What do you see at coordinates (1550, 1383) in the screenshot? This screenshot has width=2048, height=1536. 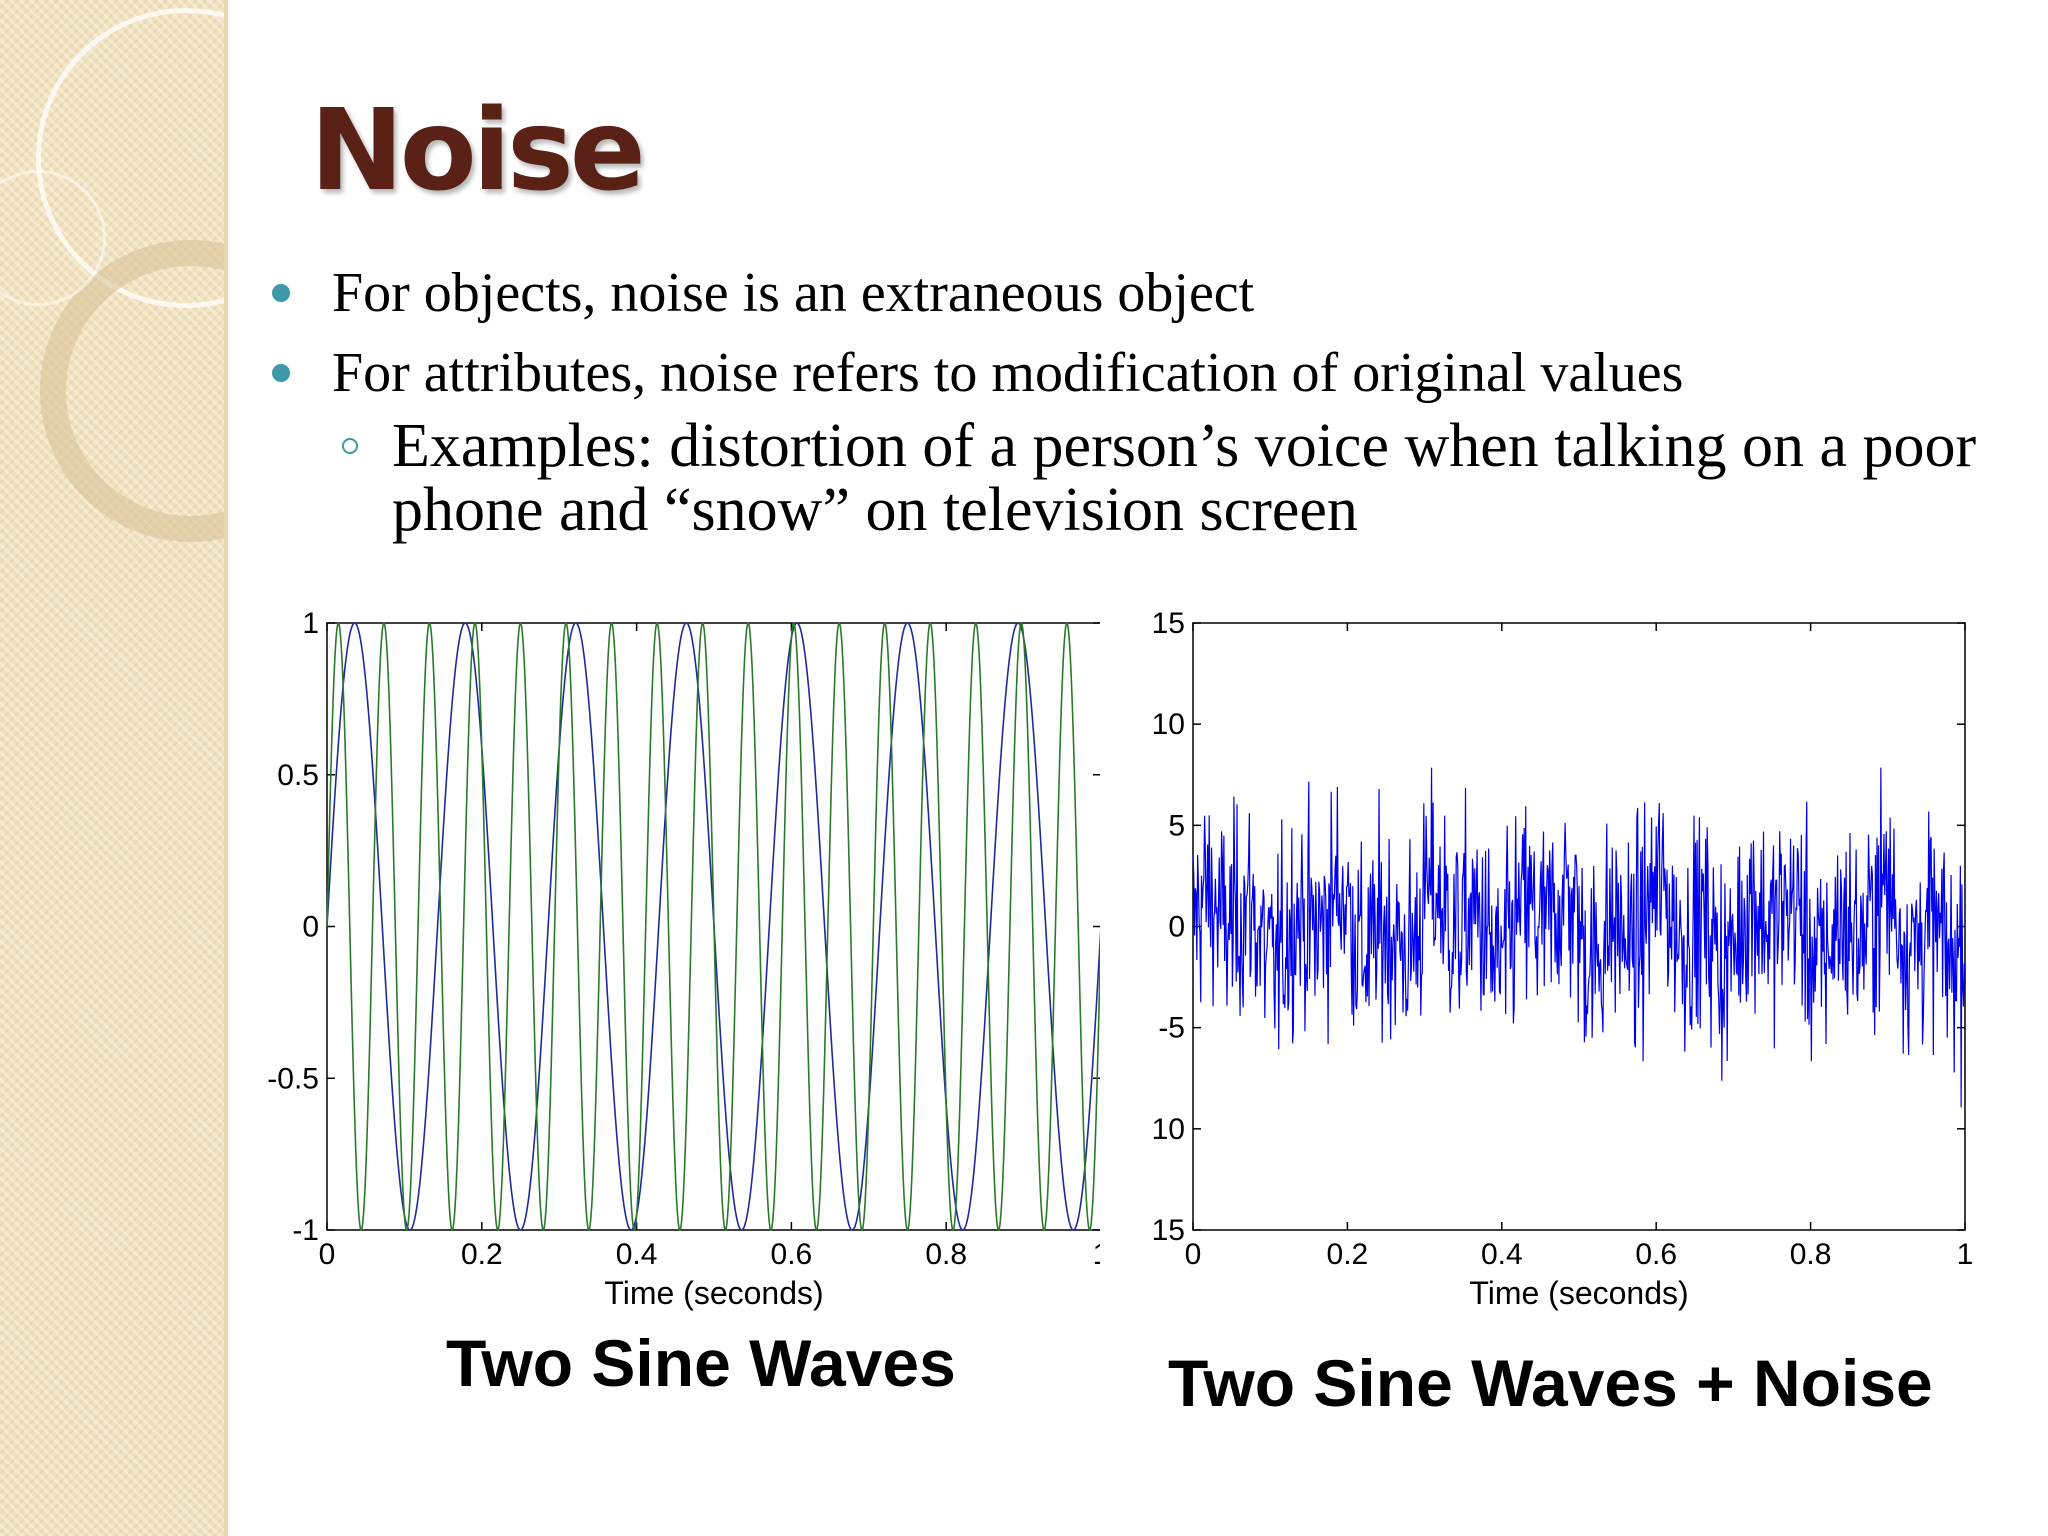 I see `chart-caption-two-sine-waves-noise: Two Sine Waves + Noise` at bounding box center [1550, 1383].